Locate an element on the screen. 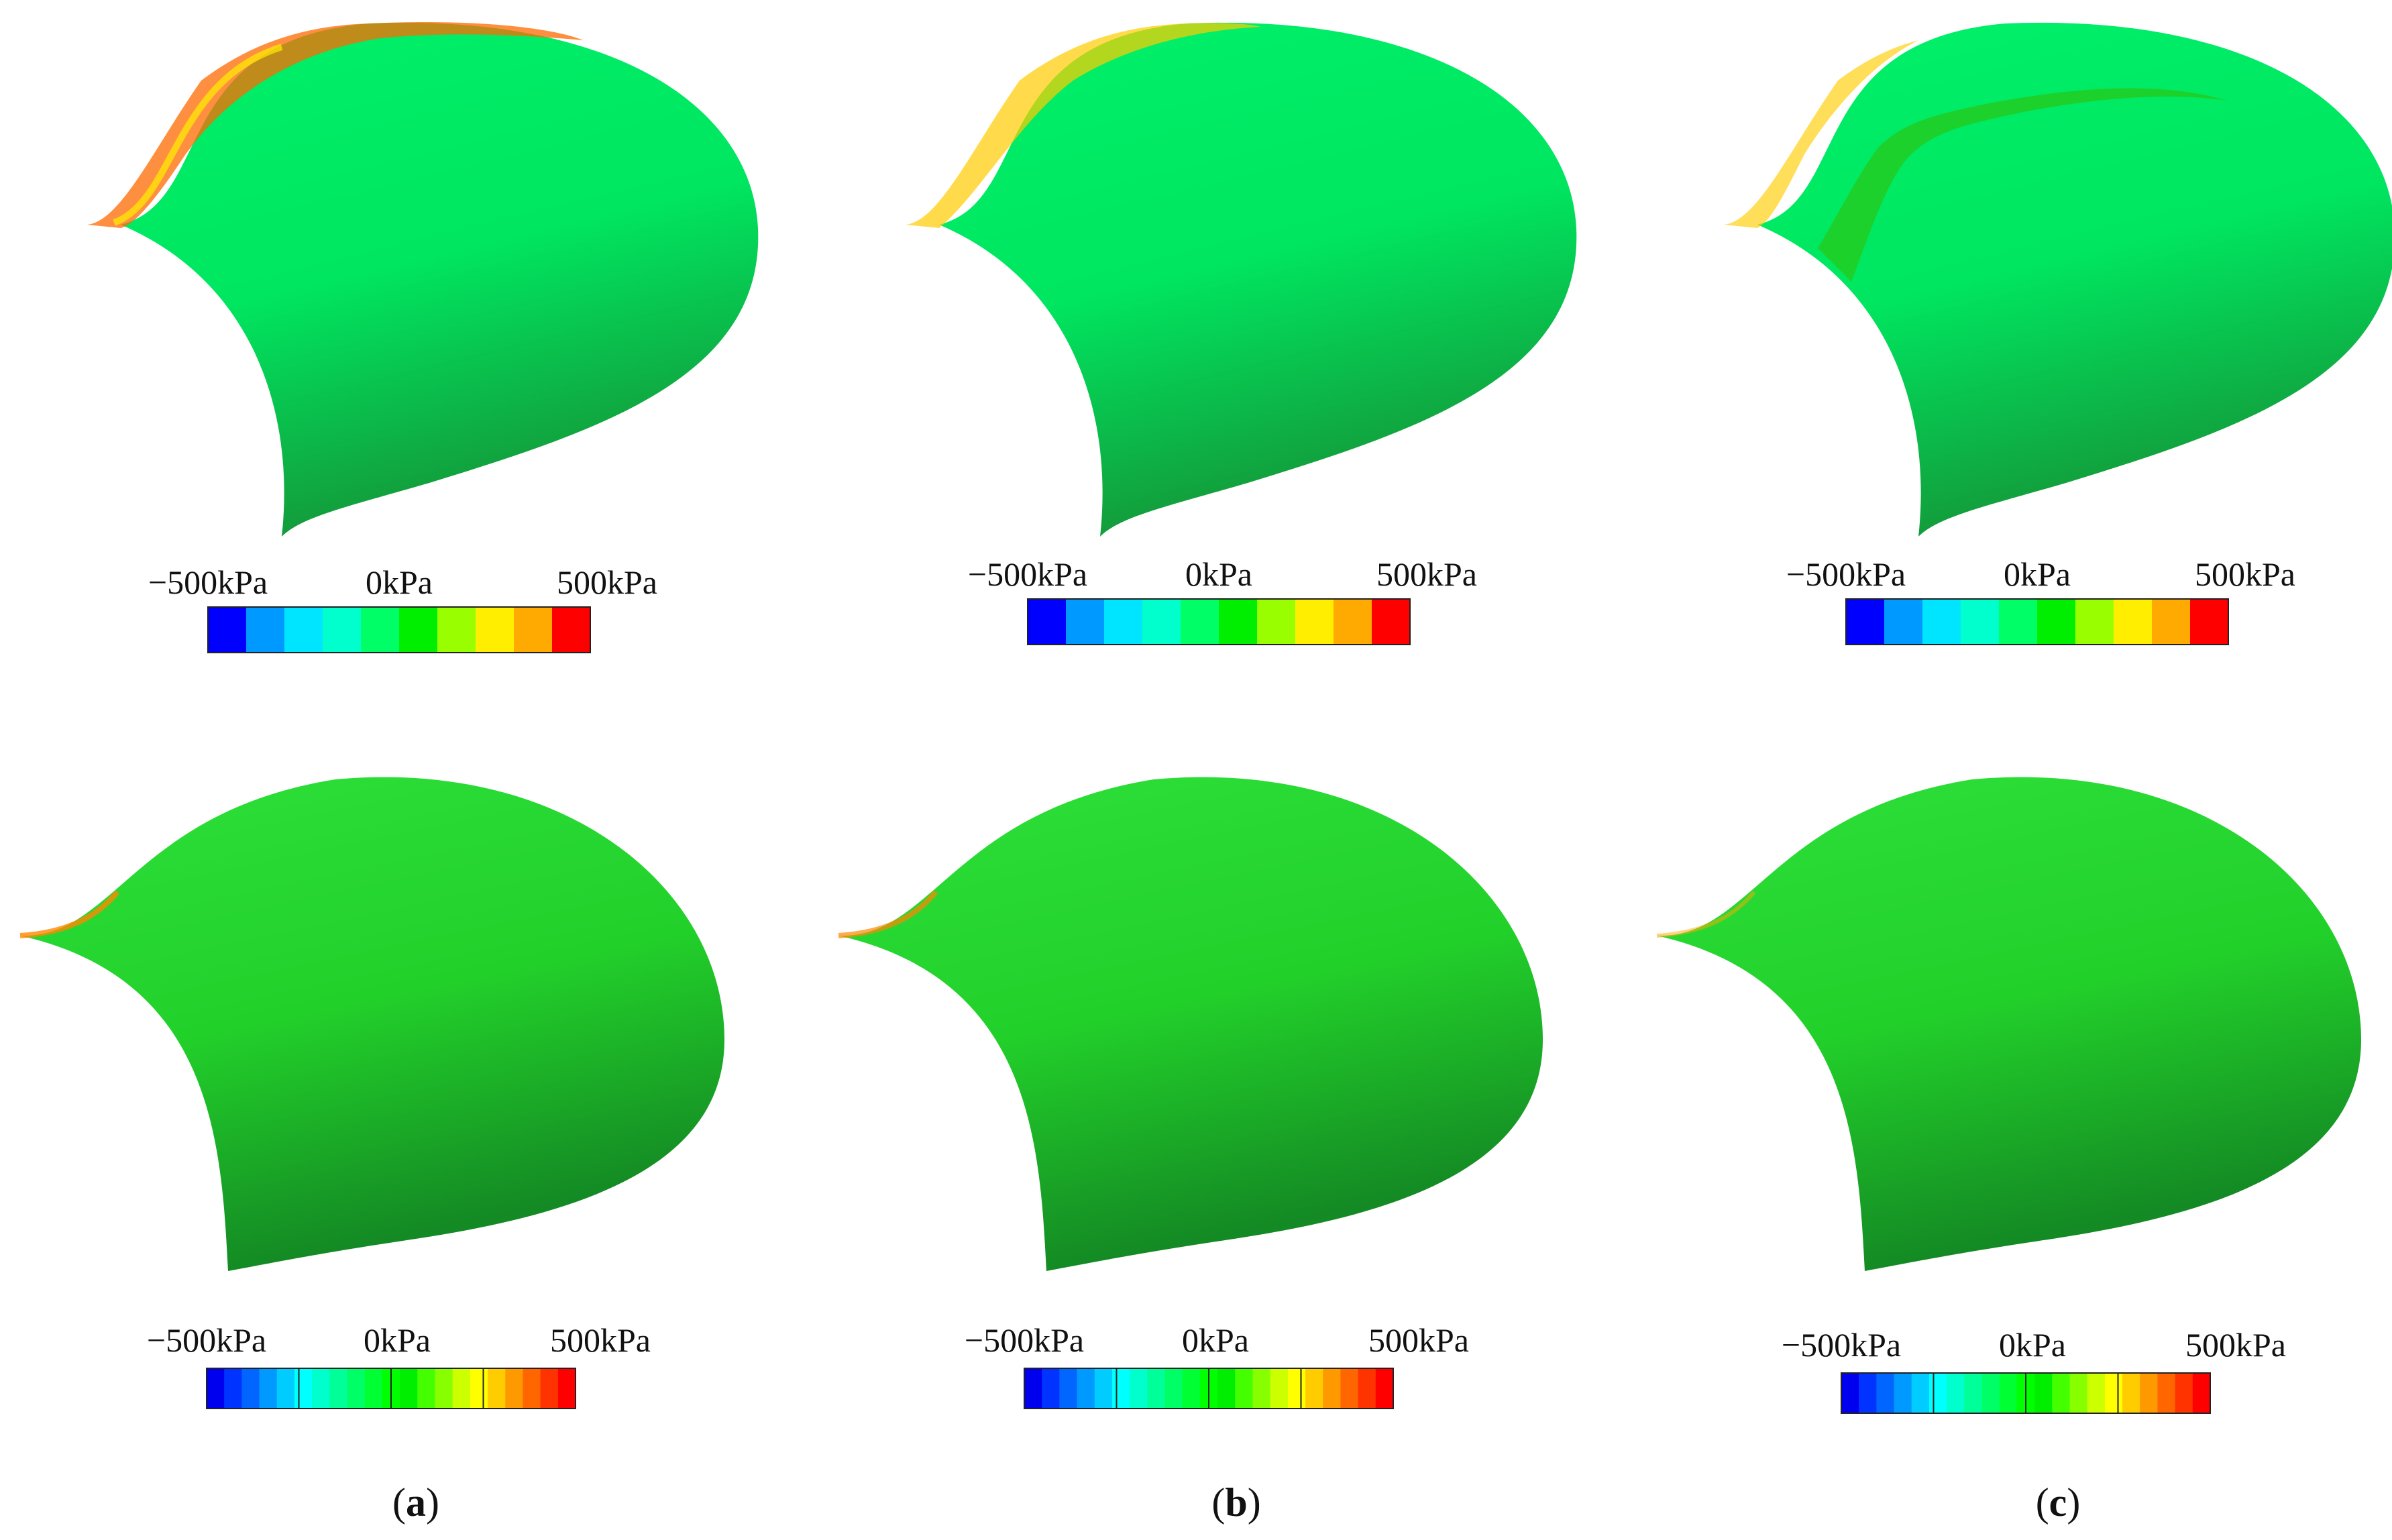 This screenshot has height=1540, width=2392. colorbar-top-b: −500kPa 0kPa 500kPa is located at coordinates (1222, 600).